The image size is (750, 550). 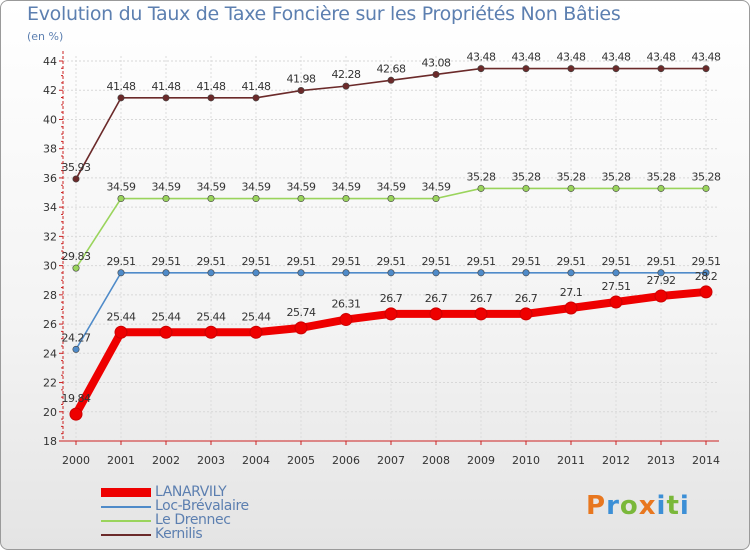 What do you see at coordinates (436, 273) in the screenshot?
I see `point-loc-br-valaire-2008` at bounding box center [436, 273].